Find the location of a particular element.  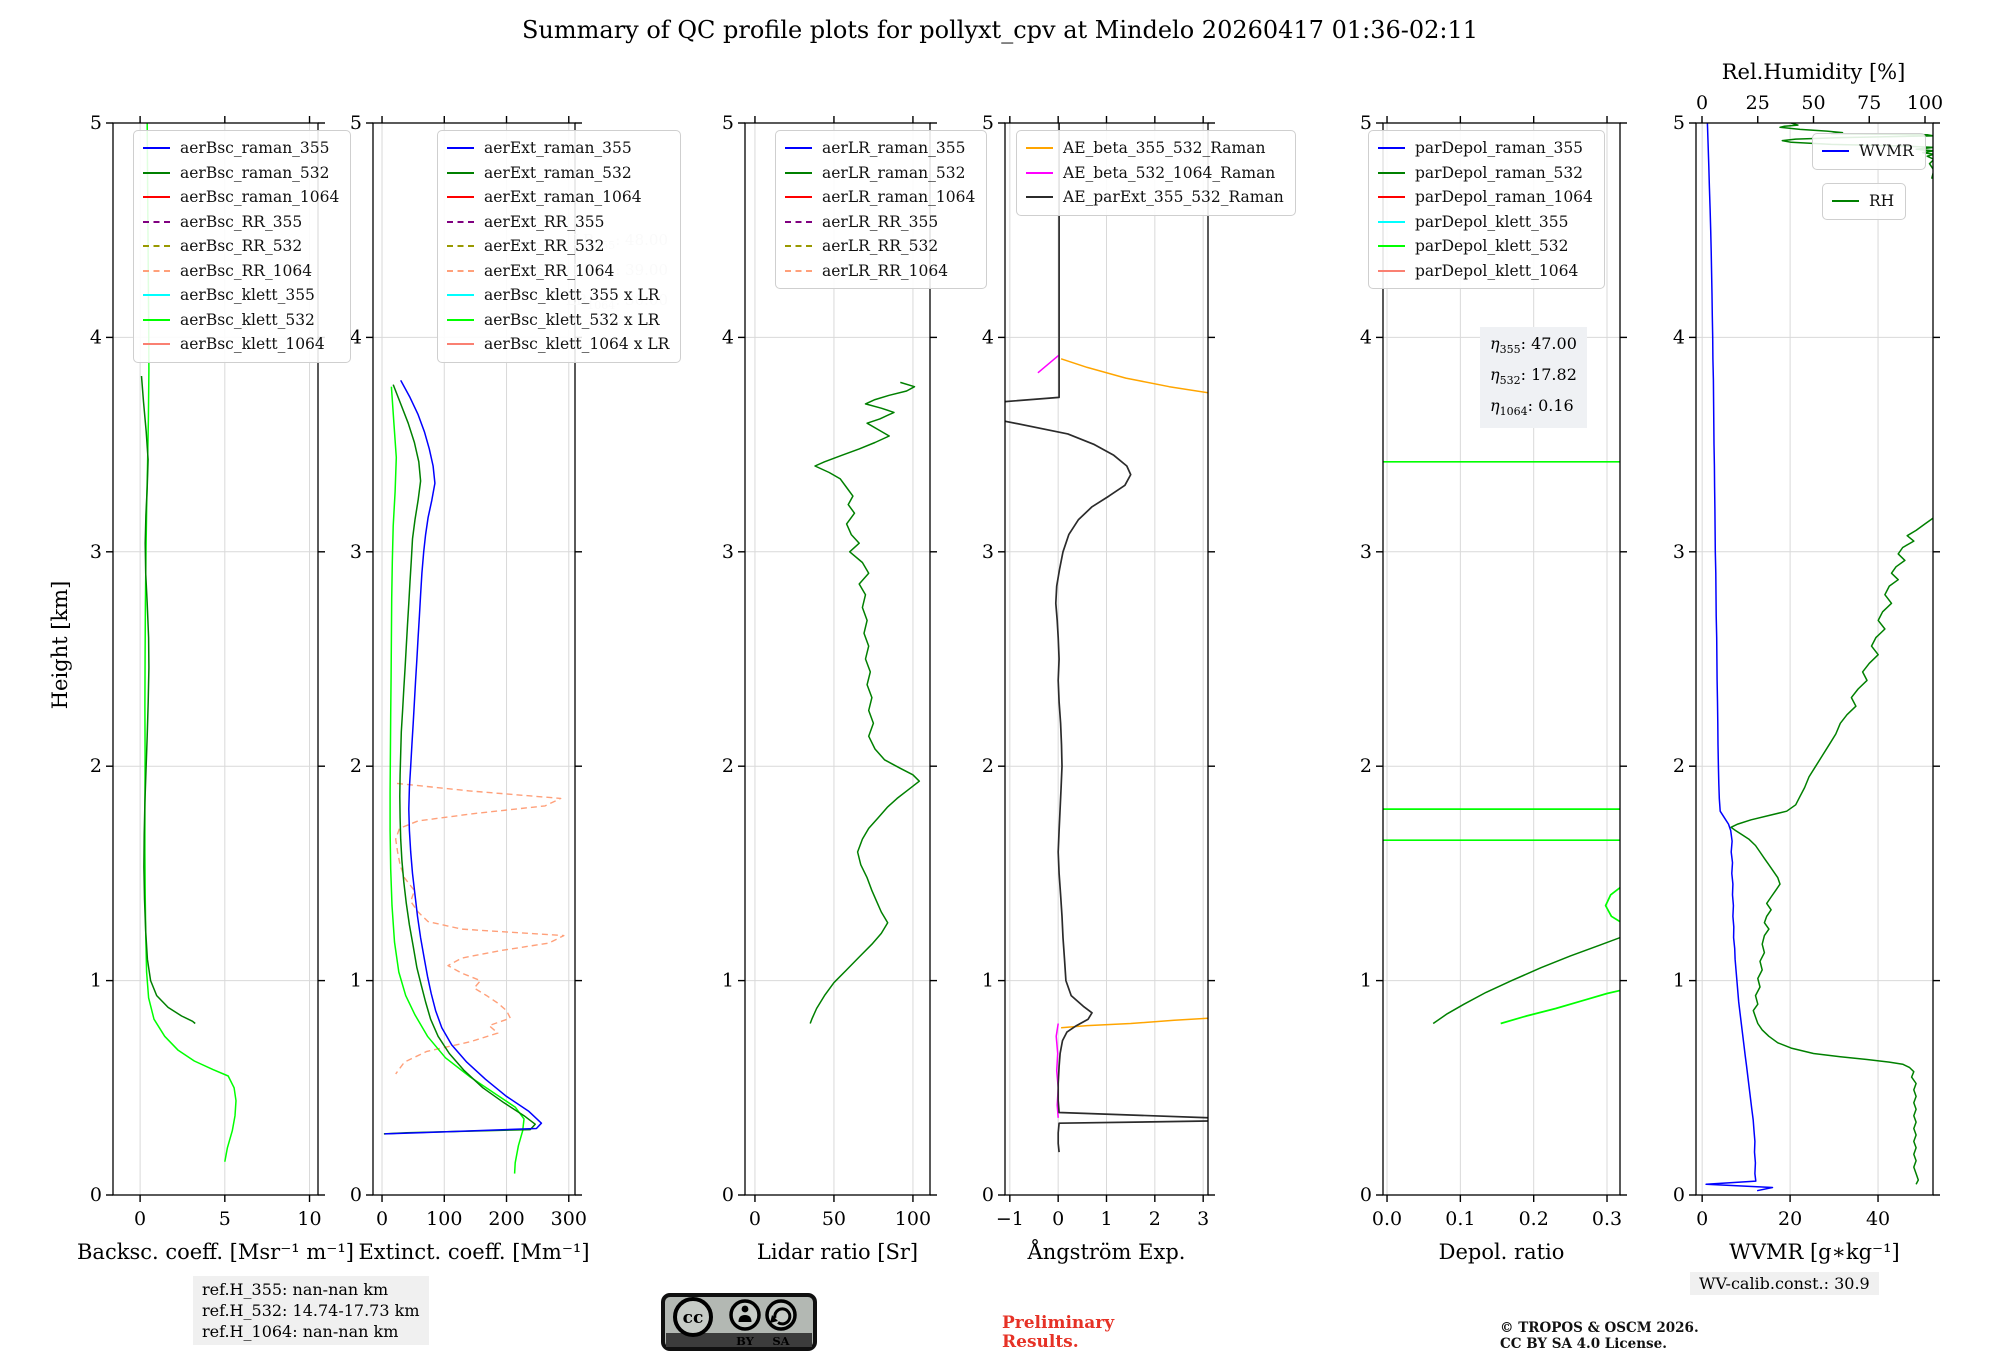

series-AE_parExt_355_532_Raman is located at coordinates (1106, 638).